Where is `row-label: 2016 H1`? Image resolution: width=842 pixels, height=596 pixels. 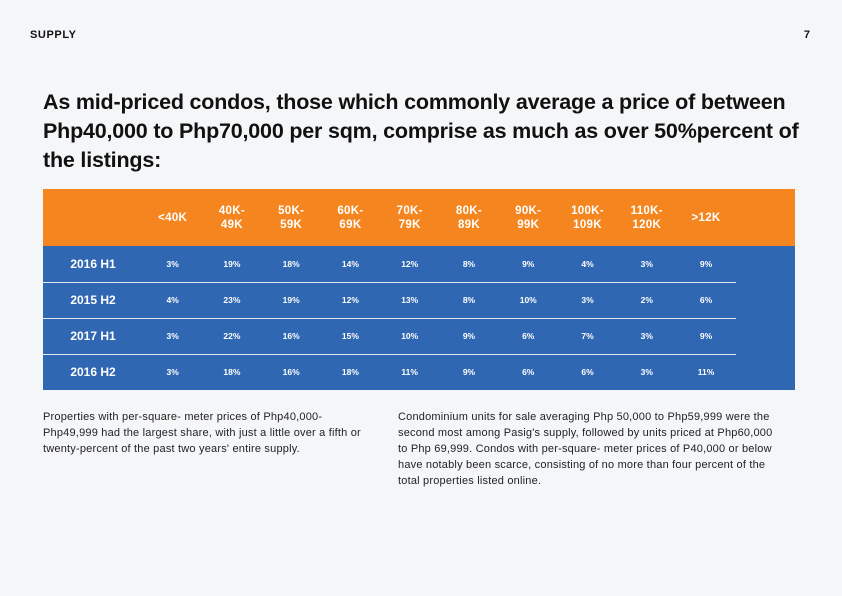 row-label: 2016 H1 is located at coordinates (93, 264).